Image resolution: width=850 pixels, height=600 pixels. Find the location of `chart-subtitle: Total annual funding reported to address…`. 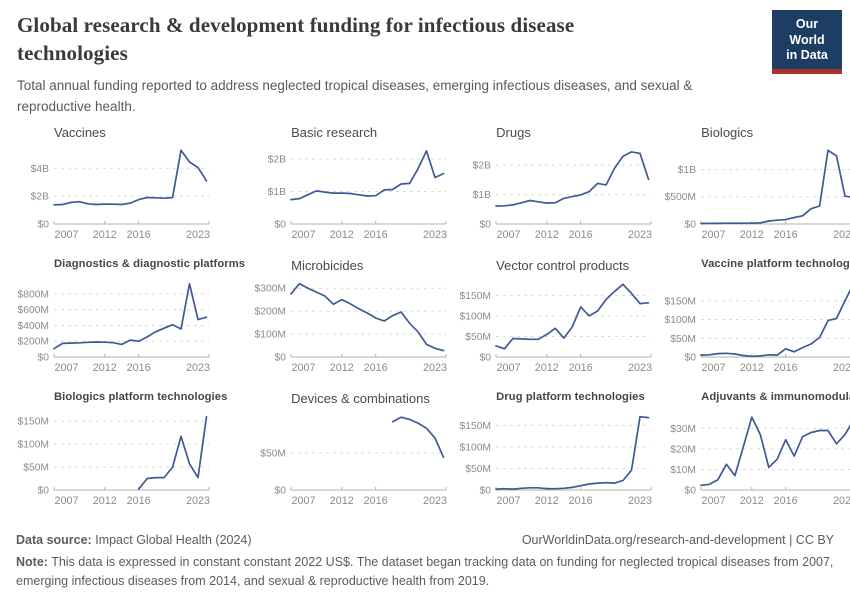

chart-subtitle: Total annual funding reported to address… is located at coordinates (355, 96).